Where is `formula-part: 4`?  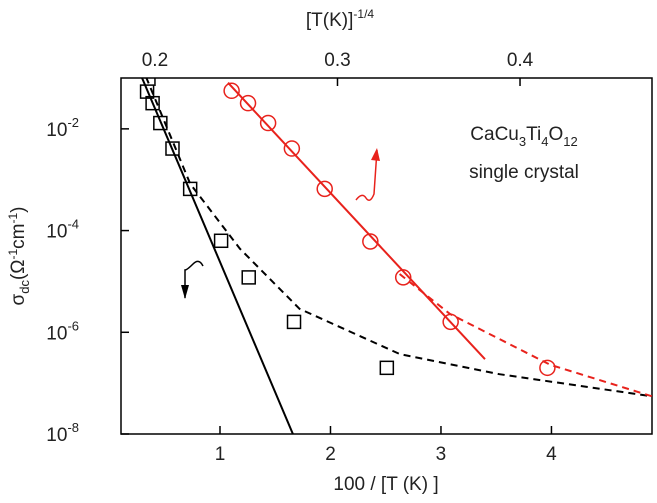 formula-part: 4 is located at coordinates (544, 141).